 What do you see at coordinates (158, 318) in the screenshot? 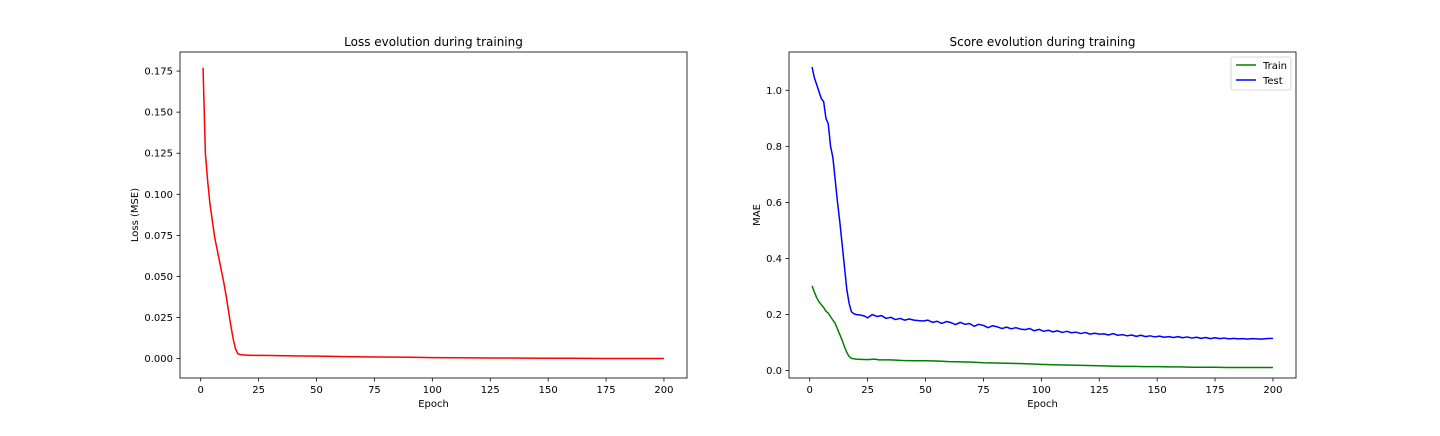
I see `loss-y-tick-label: 0.025` at bounding box center [158, 318].